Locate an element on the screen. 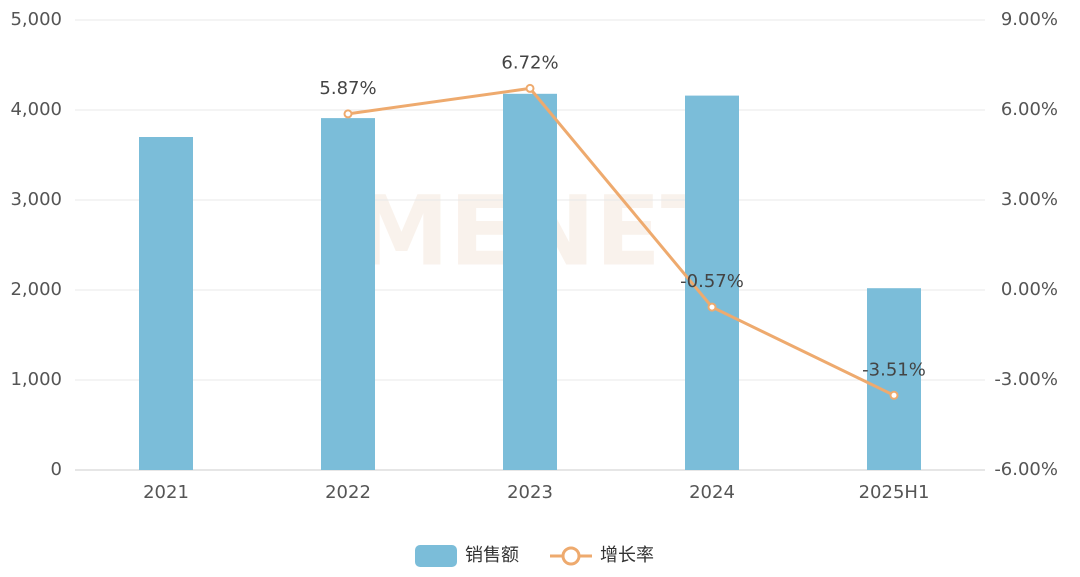 This screenshot has width=1080, height=577. legend-item: 增长率 is located at coordinates (602, 555).